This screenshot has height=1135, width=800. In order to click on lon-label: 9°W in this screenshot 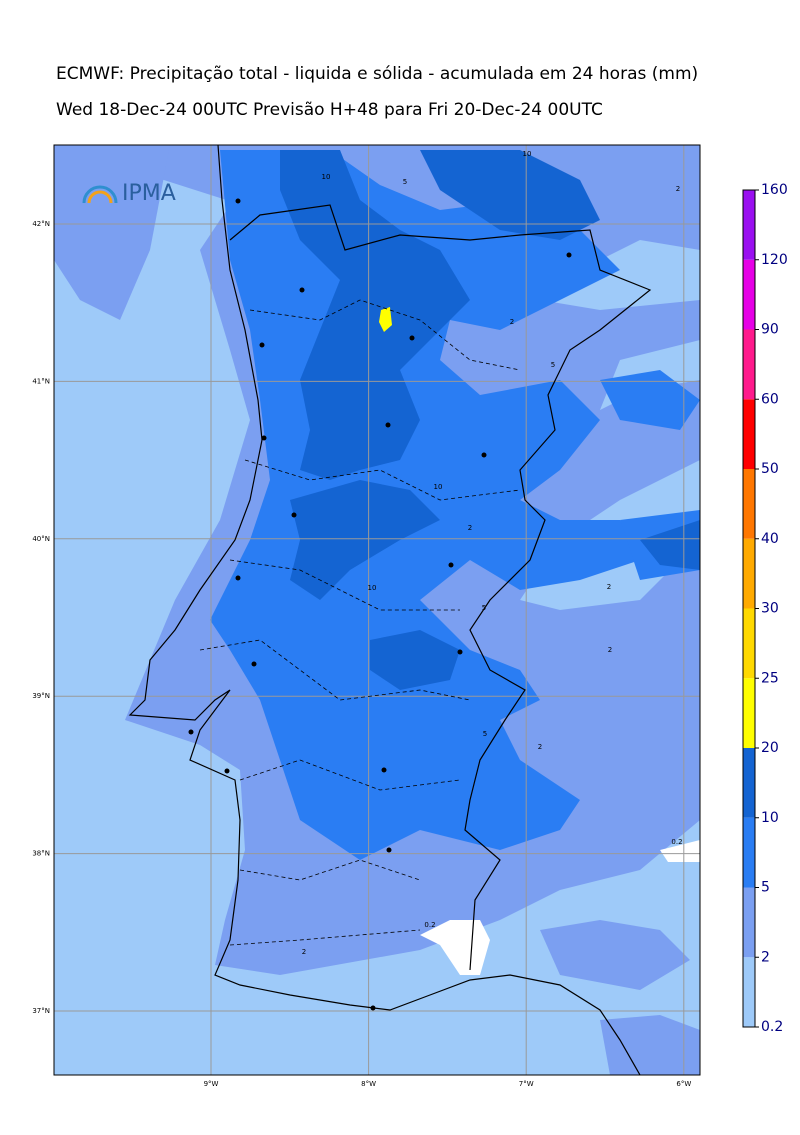, I will do `click(211, 1084)`.